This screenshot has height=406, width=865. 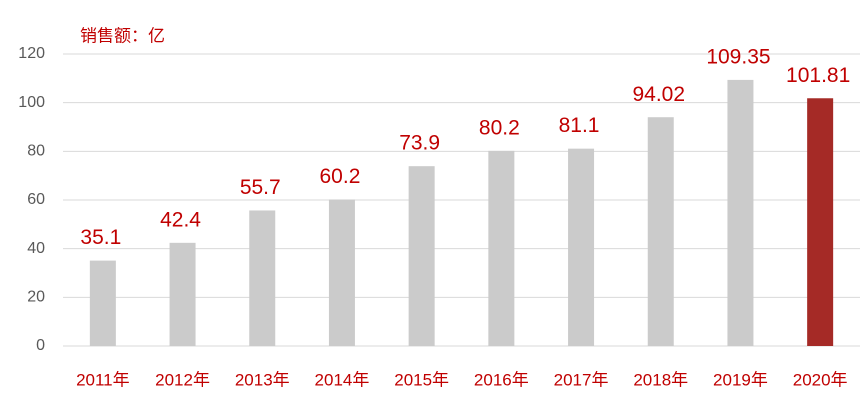 I want to click on y-tick-label: 0, so click(x=40, y=345).